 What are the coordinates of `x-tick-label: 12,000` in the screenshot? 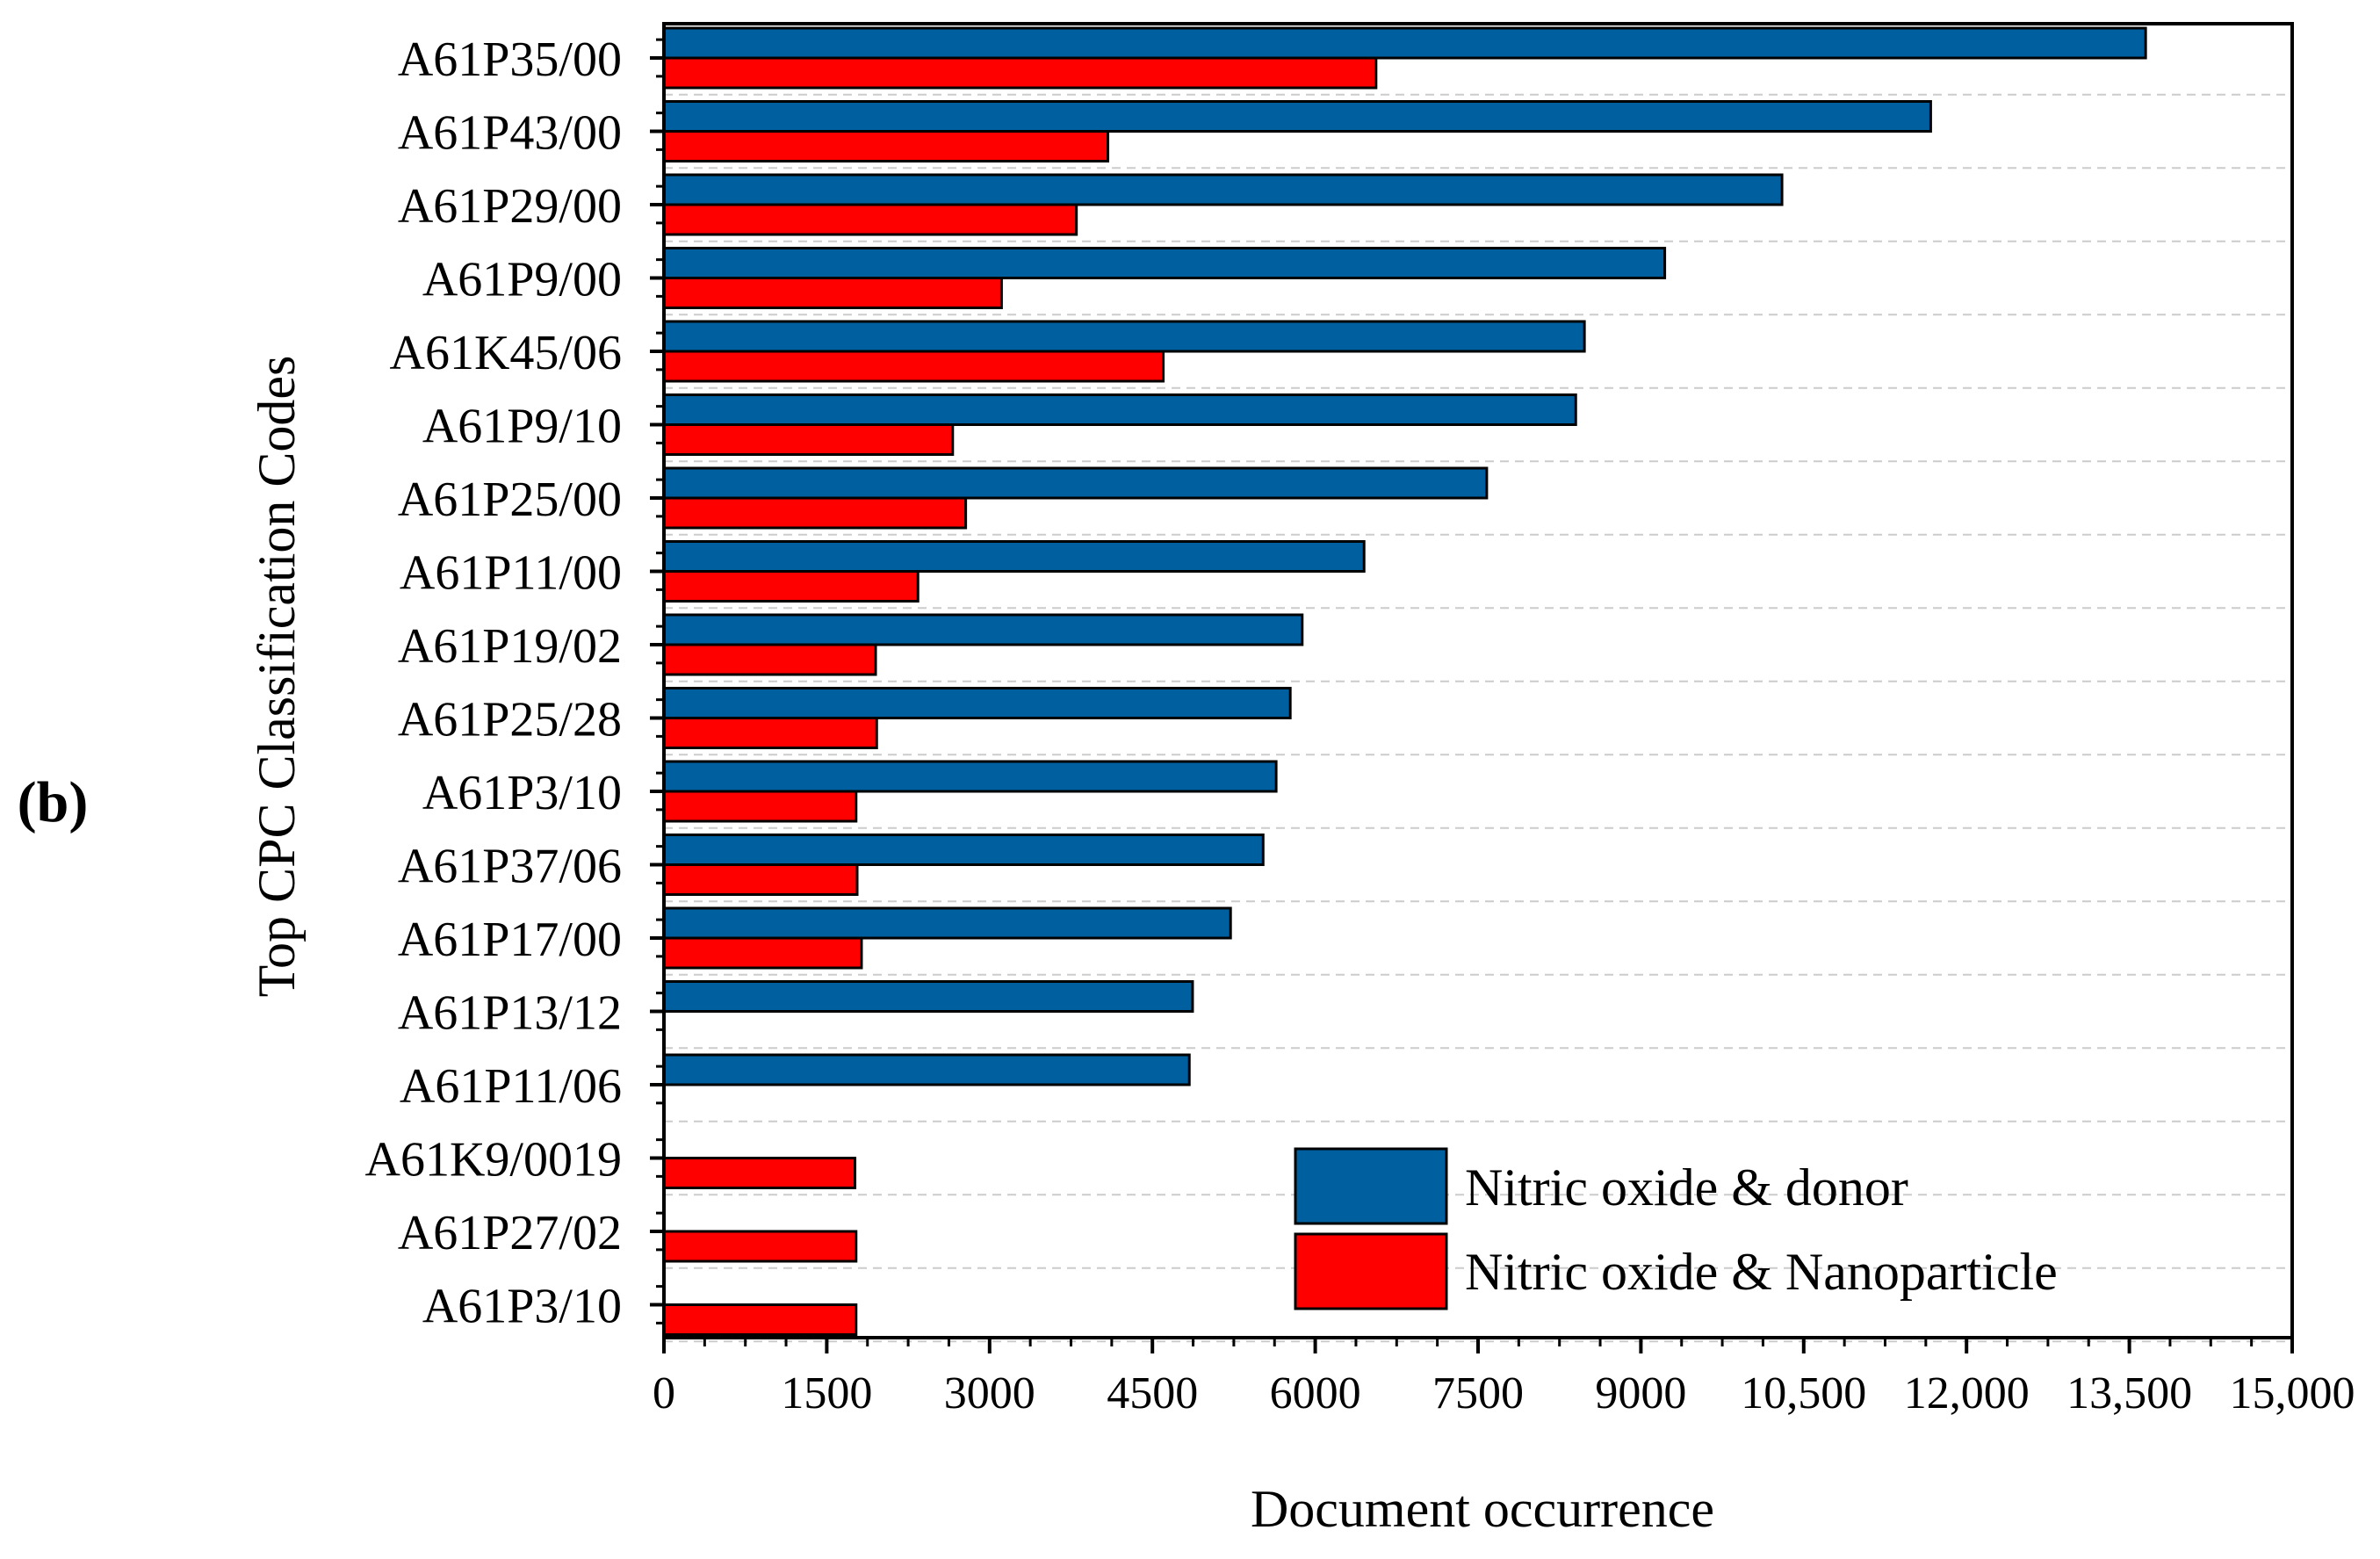 It's located at (1967, 1393).